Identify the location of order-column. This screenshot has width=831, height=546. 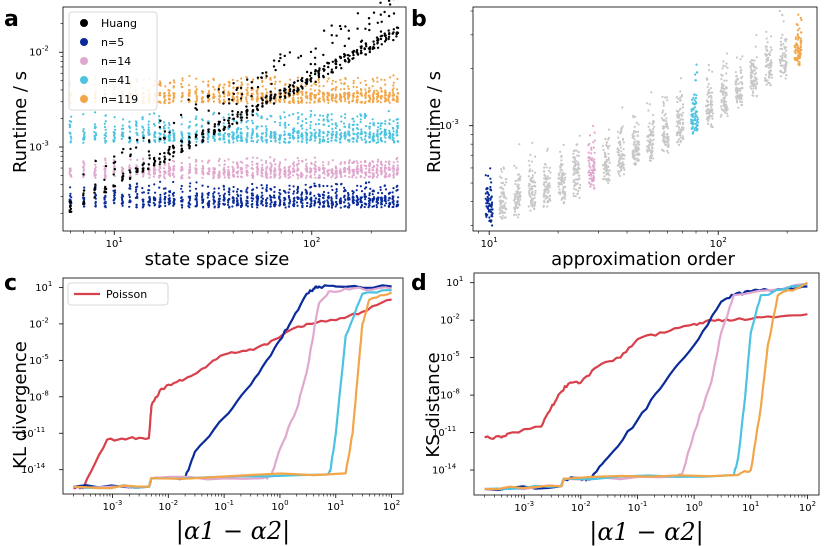
(532, 176).